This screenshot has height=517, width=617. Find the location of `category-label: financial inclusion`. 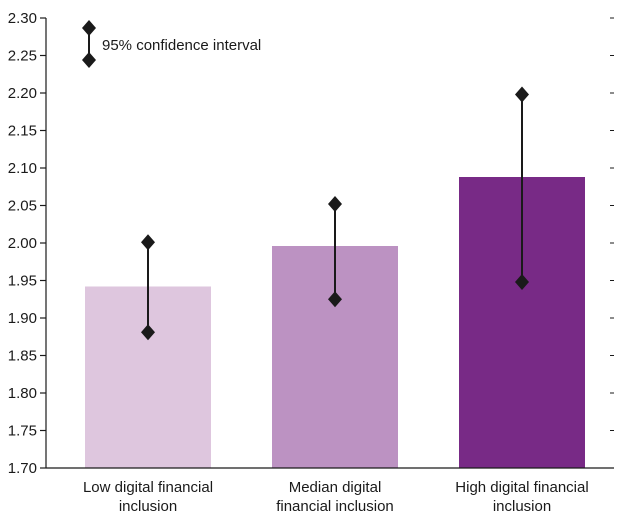

category-label: financial inclusion is located at coordinates (335, 506).